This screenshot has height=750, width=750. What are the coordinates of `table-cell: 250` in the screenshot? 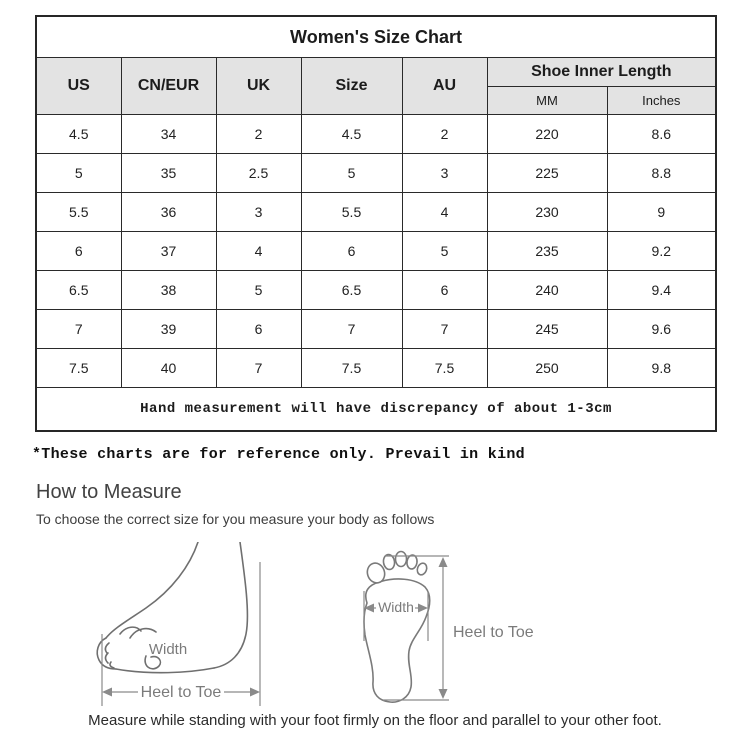 It's located at (547, 368).